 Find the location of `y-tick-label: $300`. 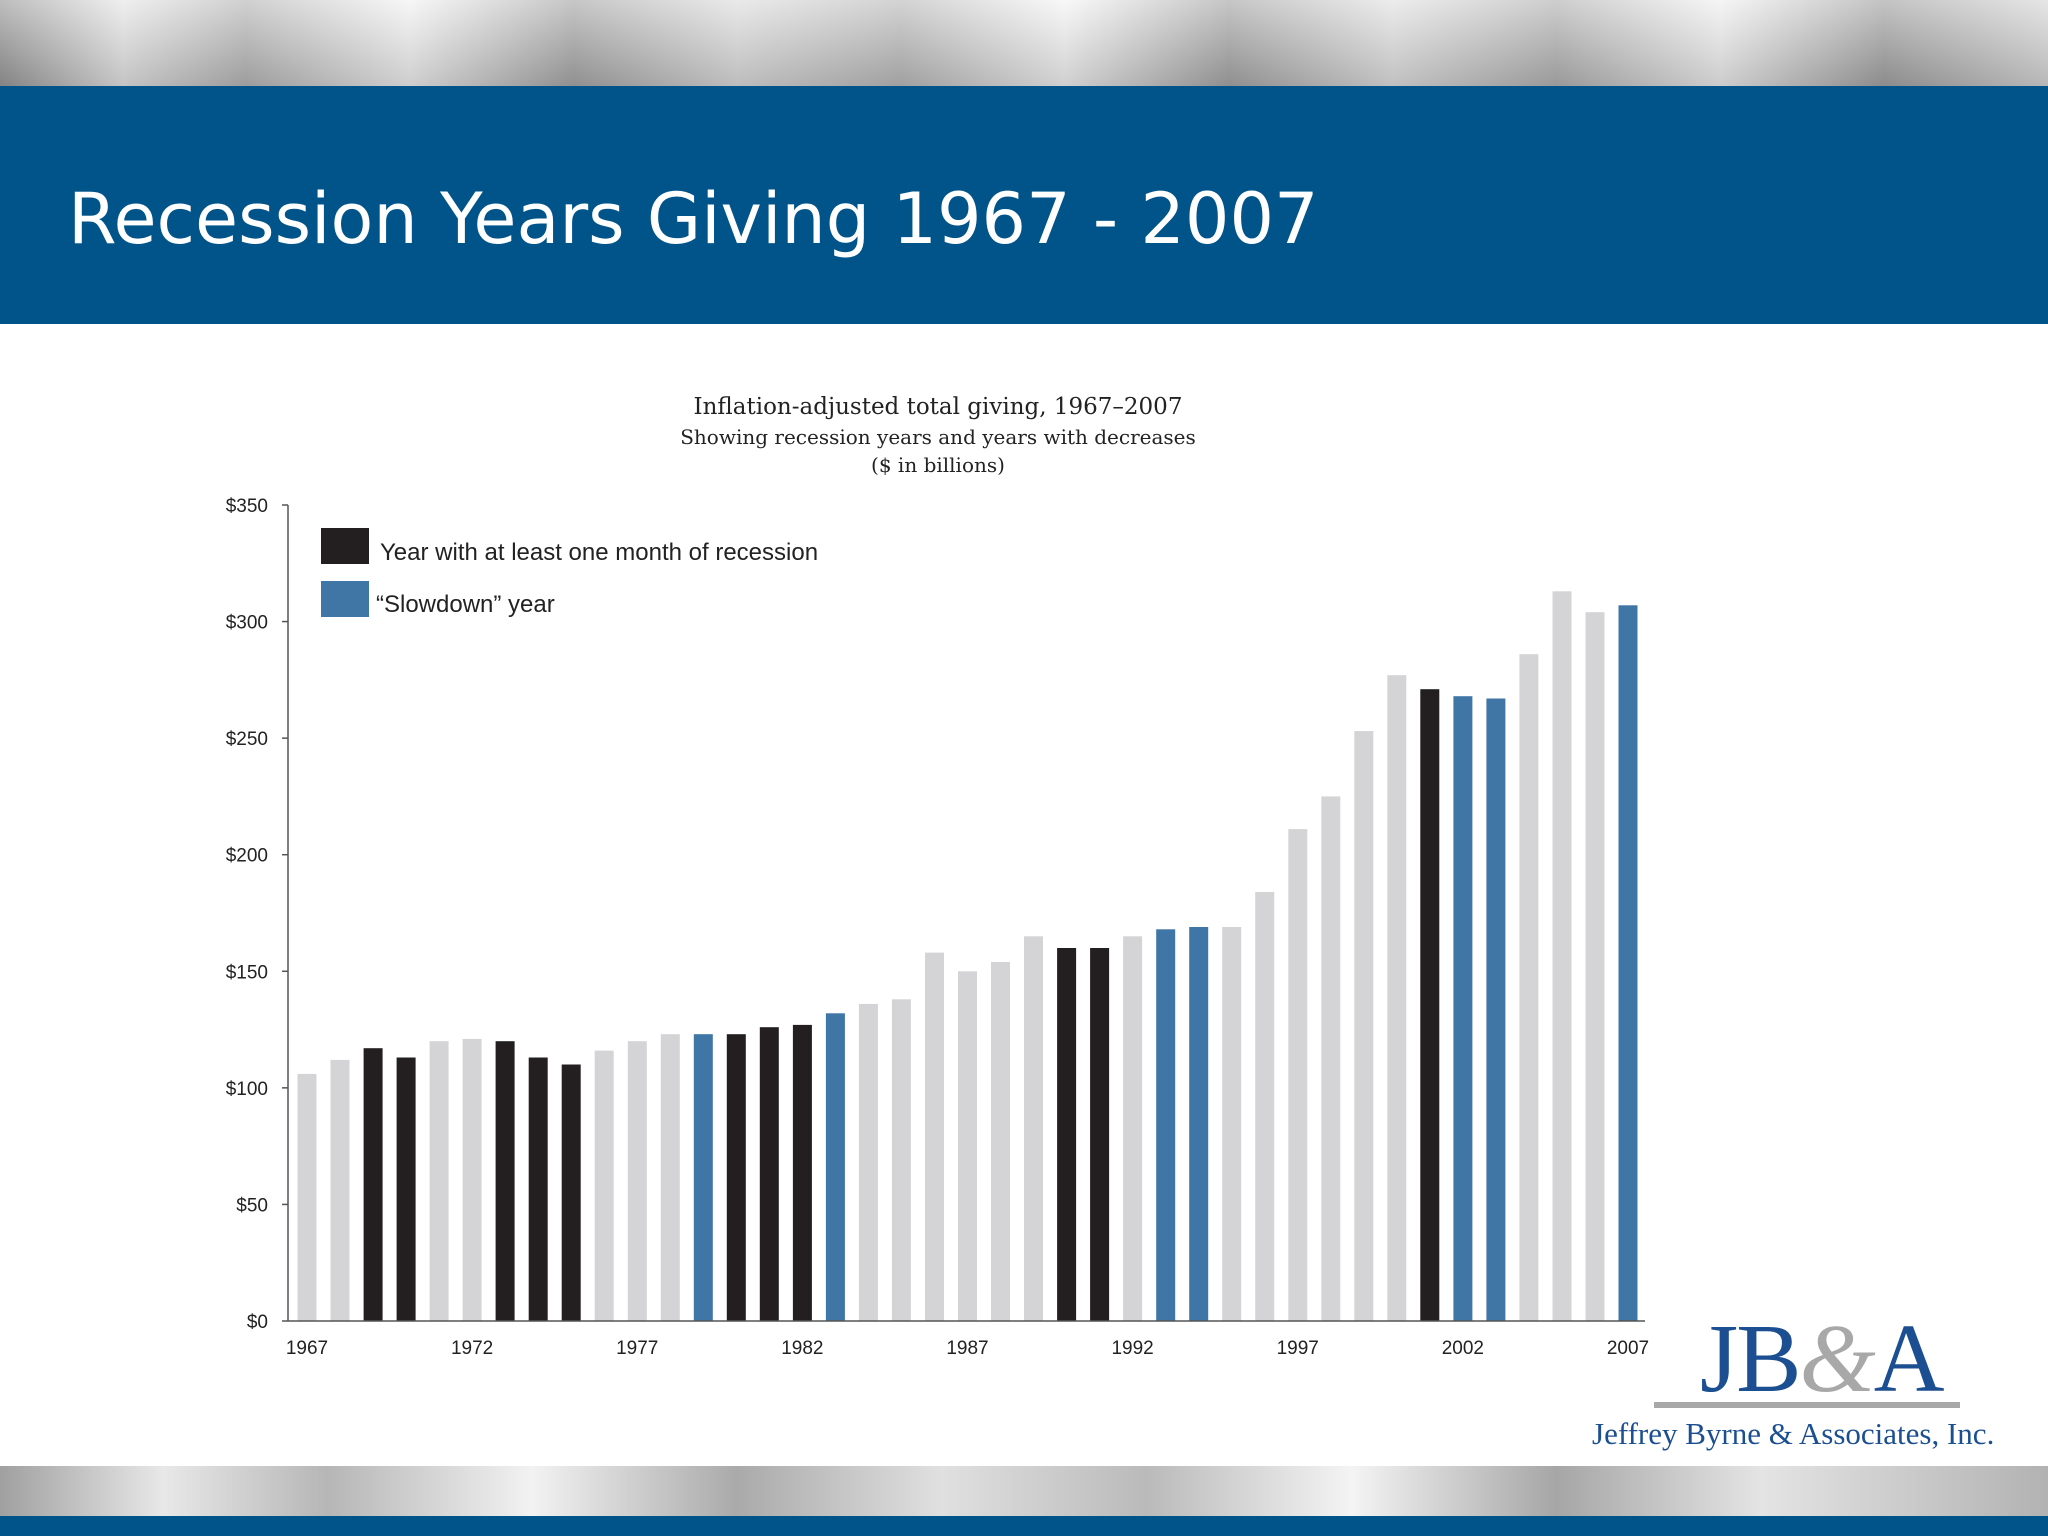

y-tick-label: $300 is located at coordinates (247, 623).